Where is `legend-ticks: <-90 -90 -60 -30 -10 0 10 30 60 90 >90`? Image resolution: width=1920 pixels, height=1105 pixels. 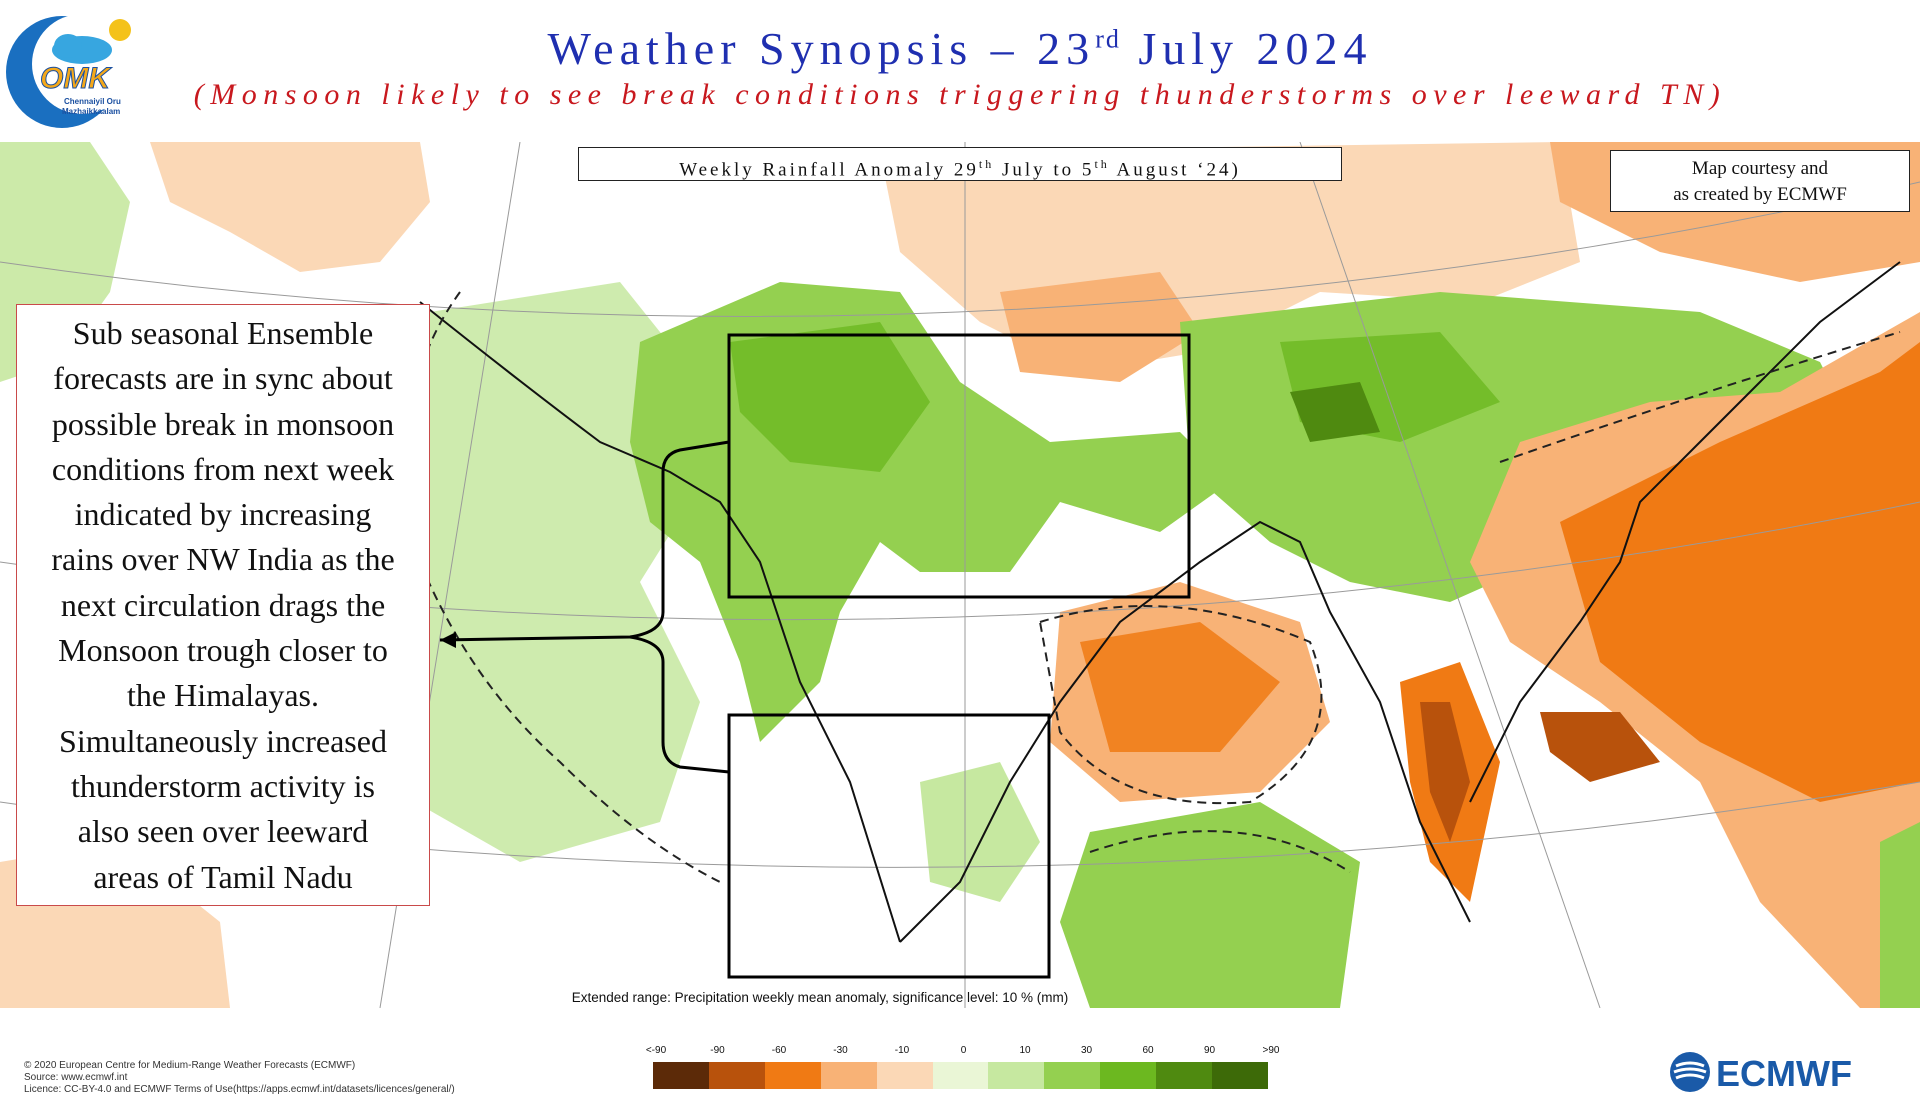
legend-ticks: <-90 -90 -60 -30 -10 0 10 30 60 90 >90 is located at coordinates (955, 1052).